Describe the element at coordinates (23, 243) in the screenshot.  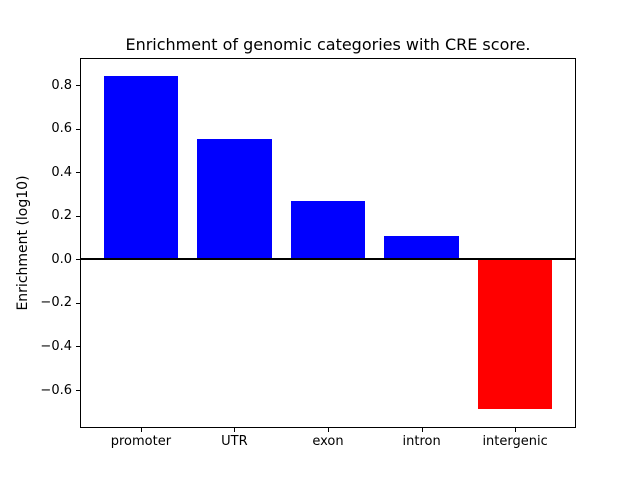
I see `y-axis-label: Enrichment (log10)` at that location.